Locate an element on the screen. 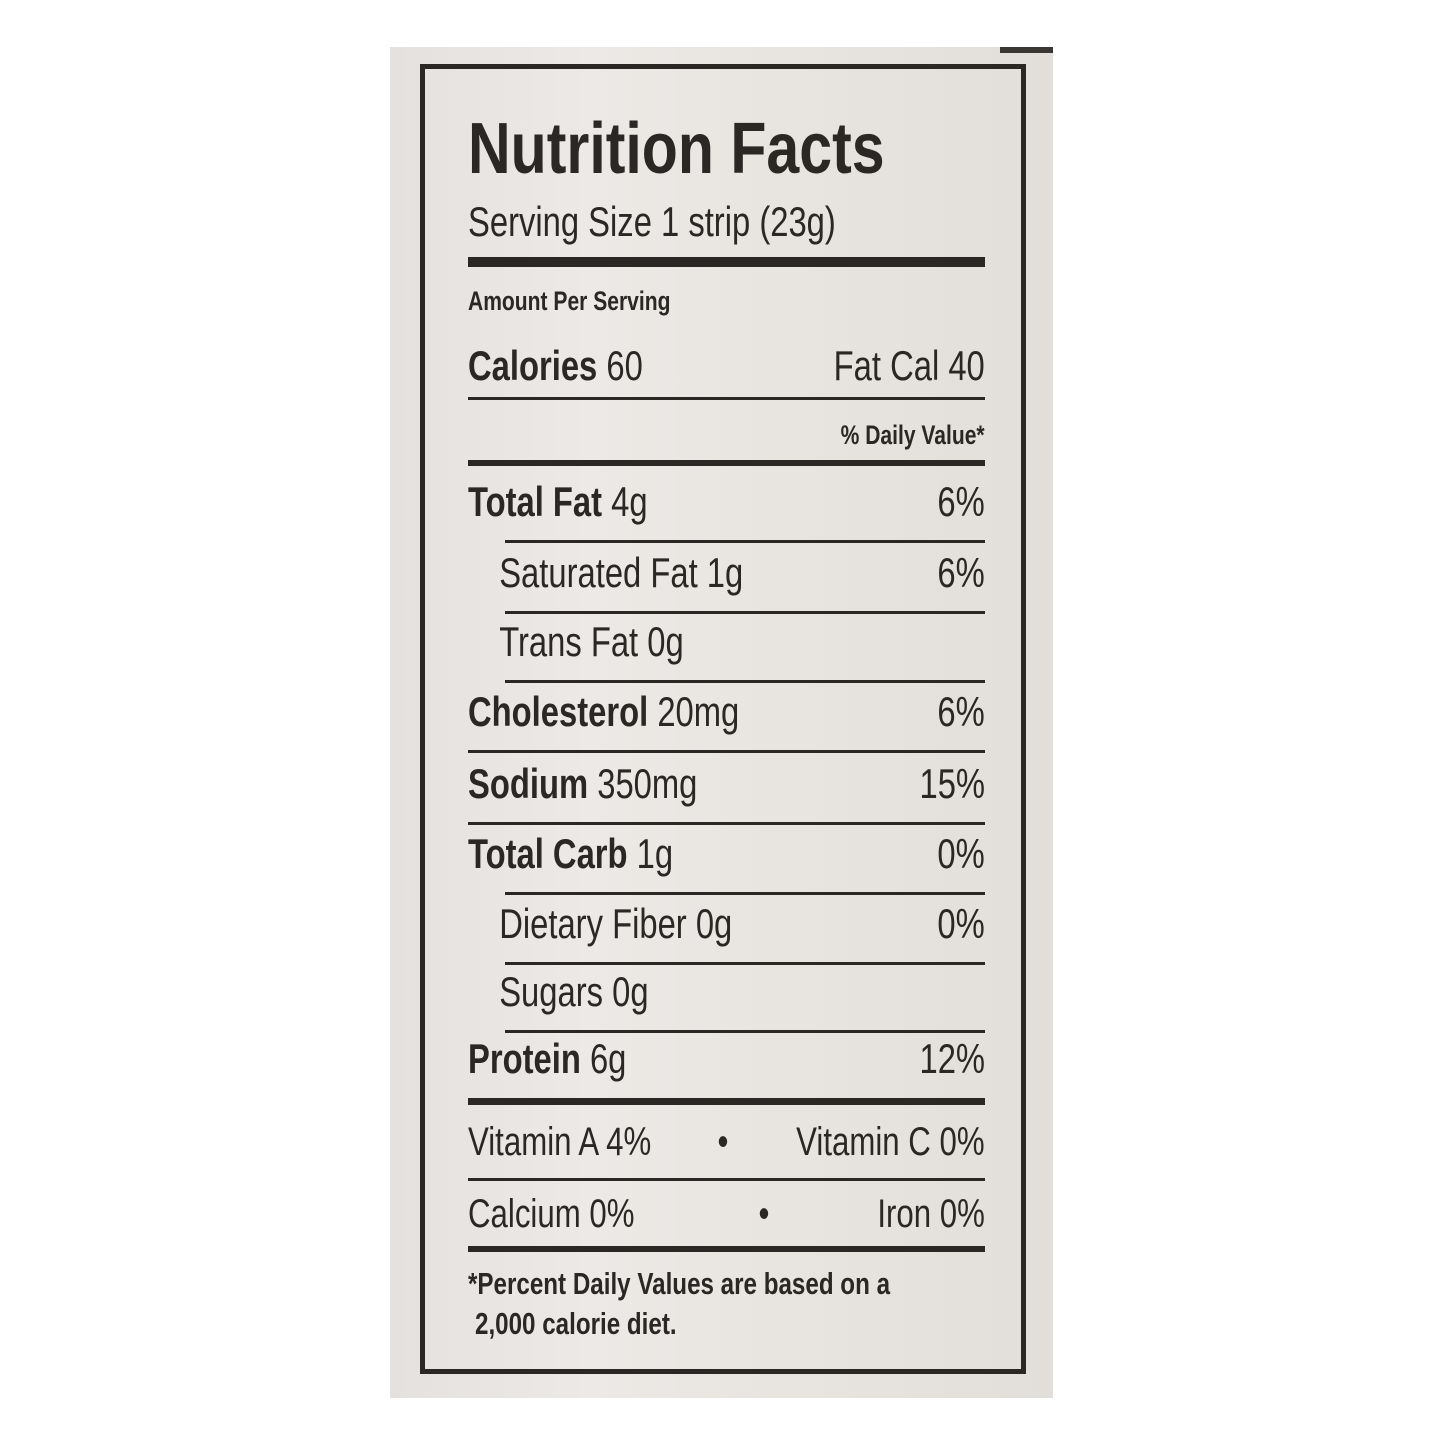 This screenshot has height=1445, width=1445. footnote-text: *Percent Daily Values are based on a is located at coordinates (679, 1283).